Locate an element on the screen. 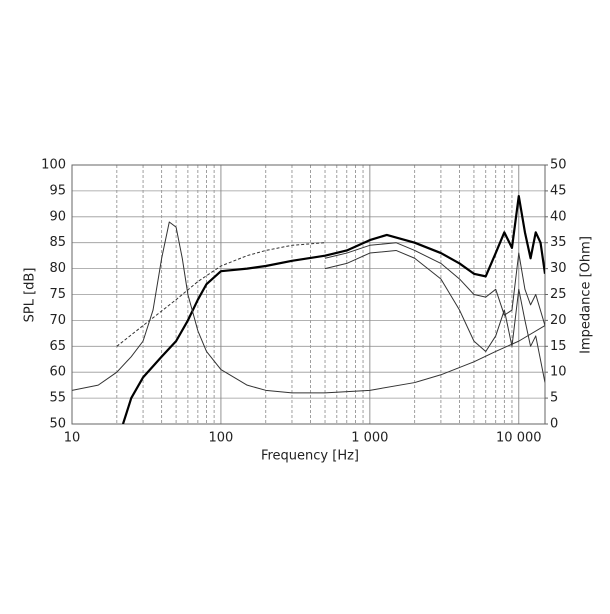 The image size is (610, 614). y-tick-label: 55 is located at coordinates (57, 398).